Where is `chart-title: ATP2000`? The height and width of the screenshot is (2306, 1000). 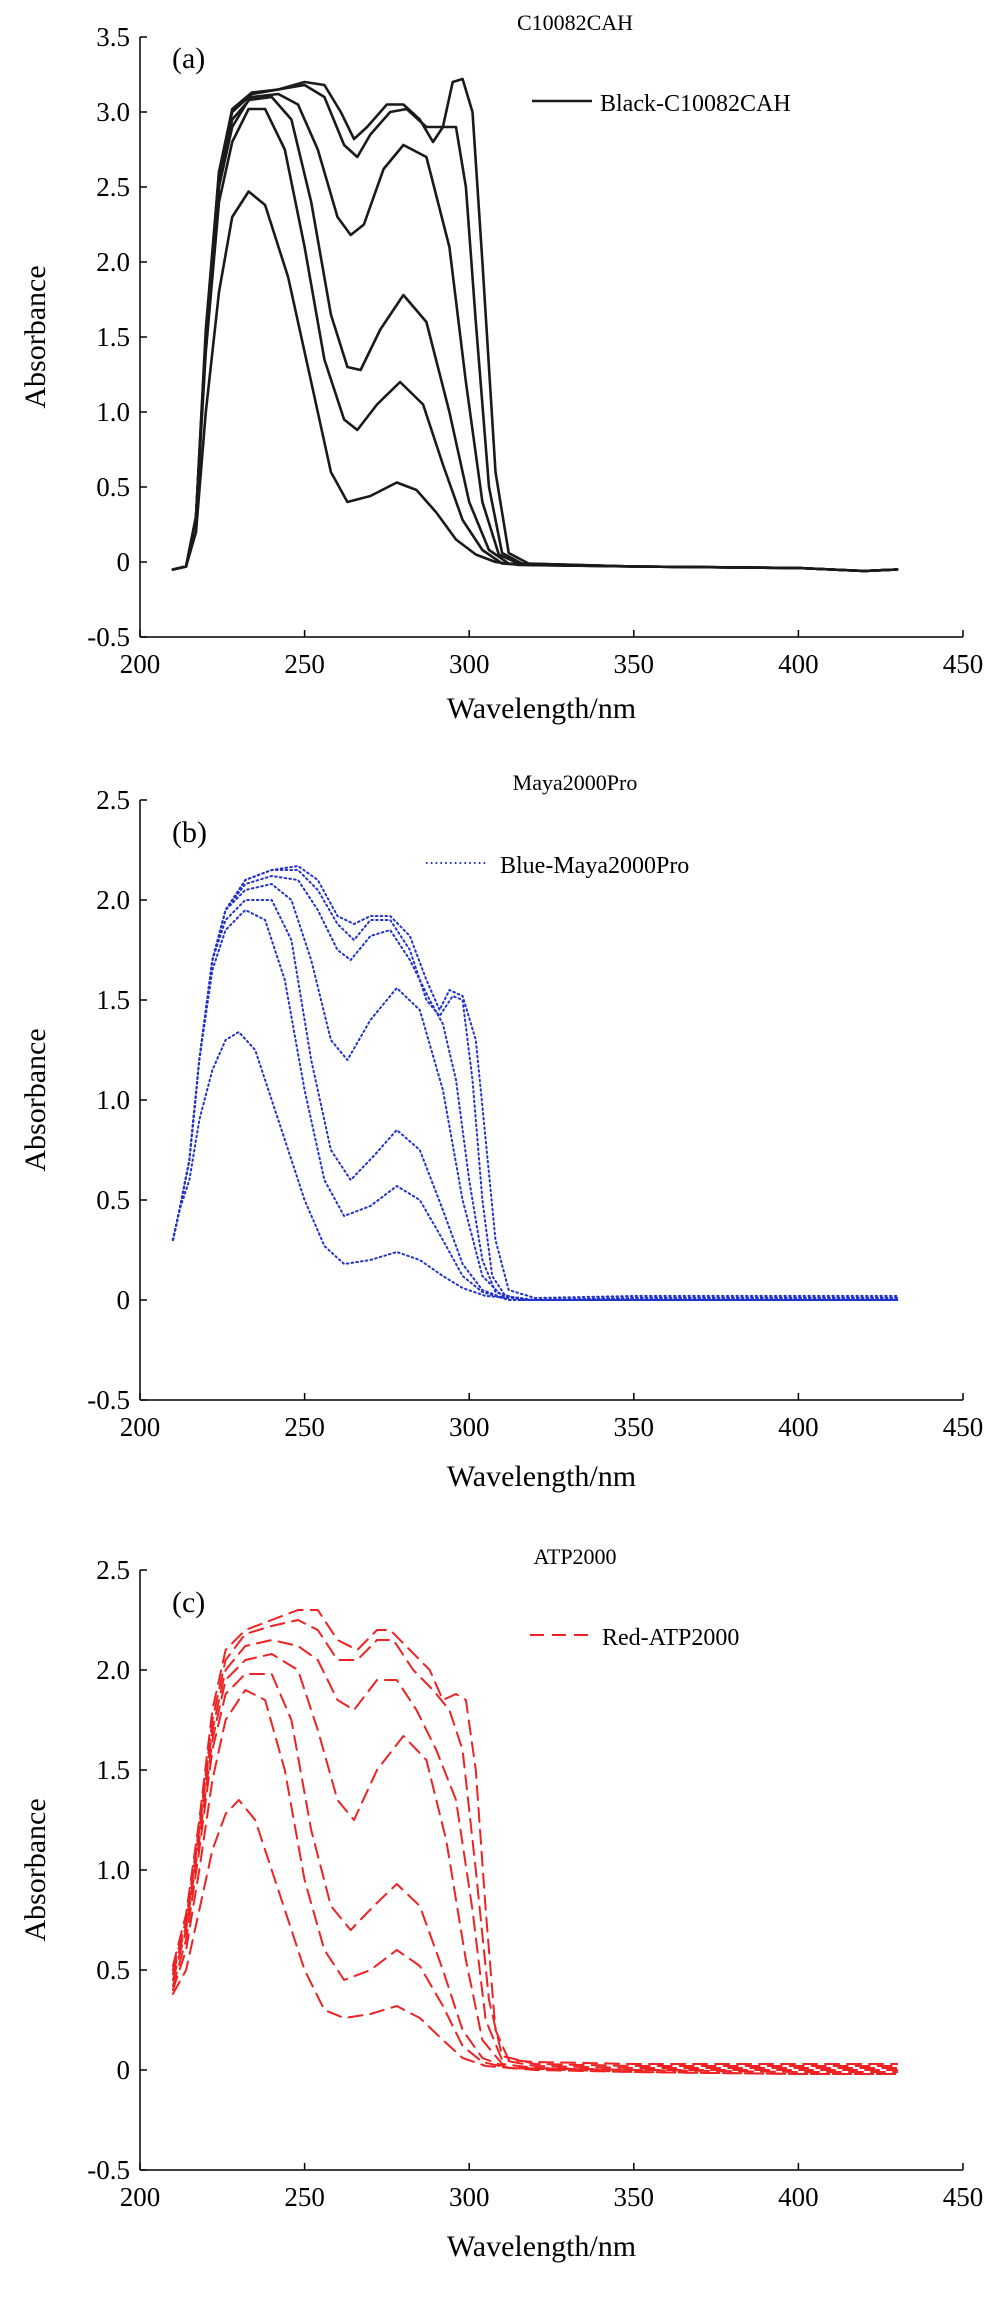
chart-title: ATP2000 is located at coordinates (574, 1556).